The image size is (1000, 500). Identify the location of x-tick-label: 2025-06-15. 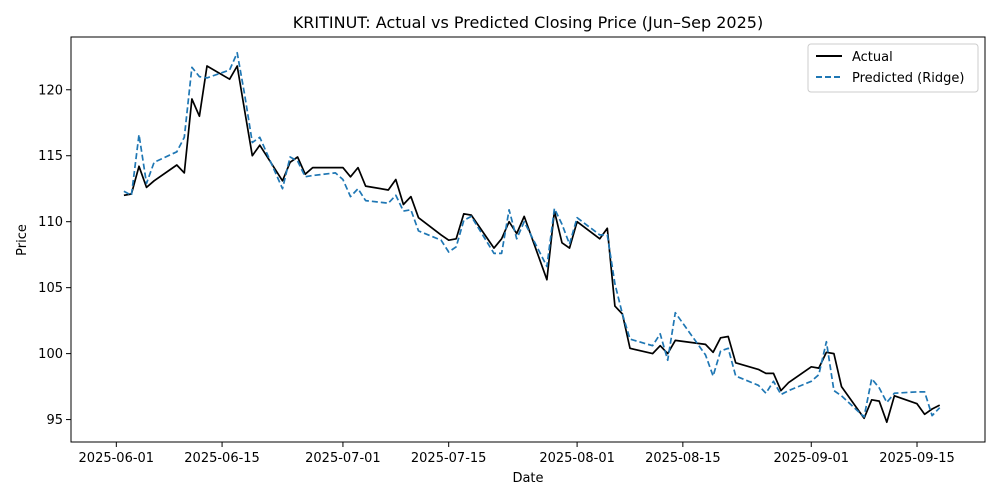
(222, 458).